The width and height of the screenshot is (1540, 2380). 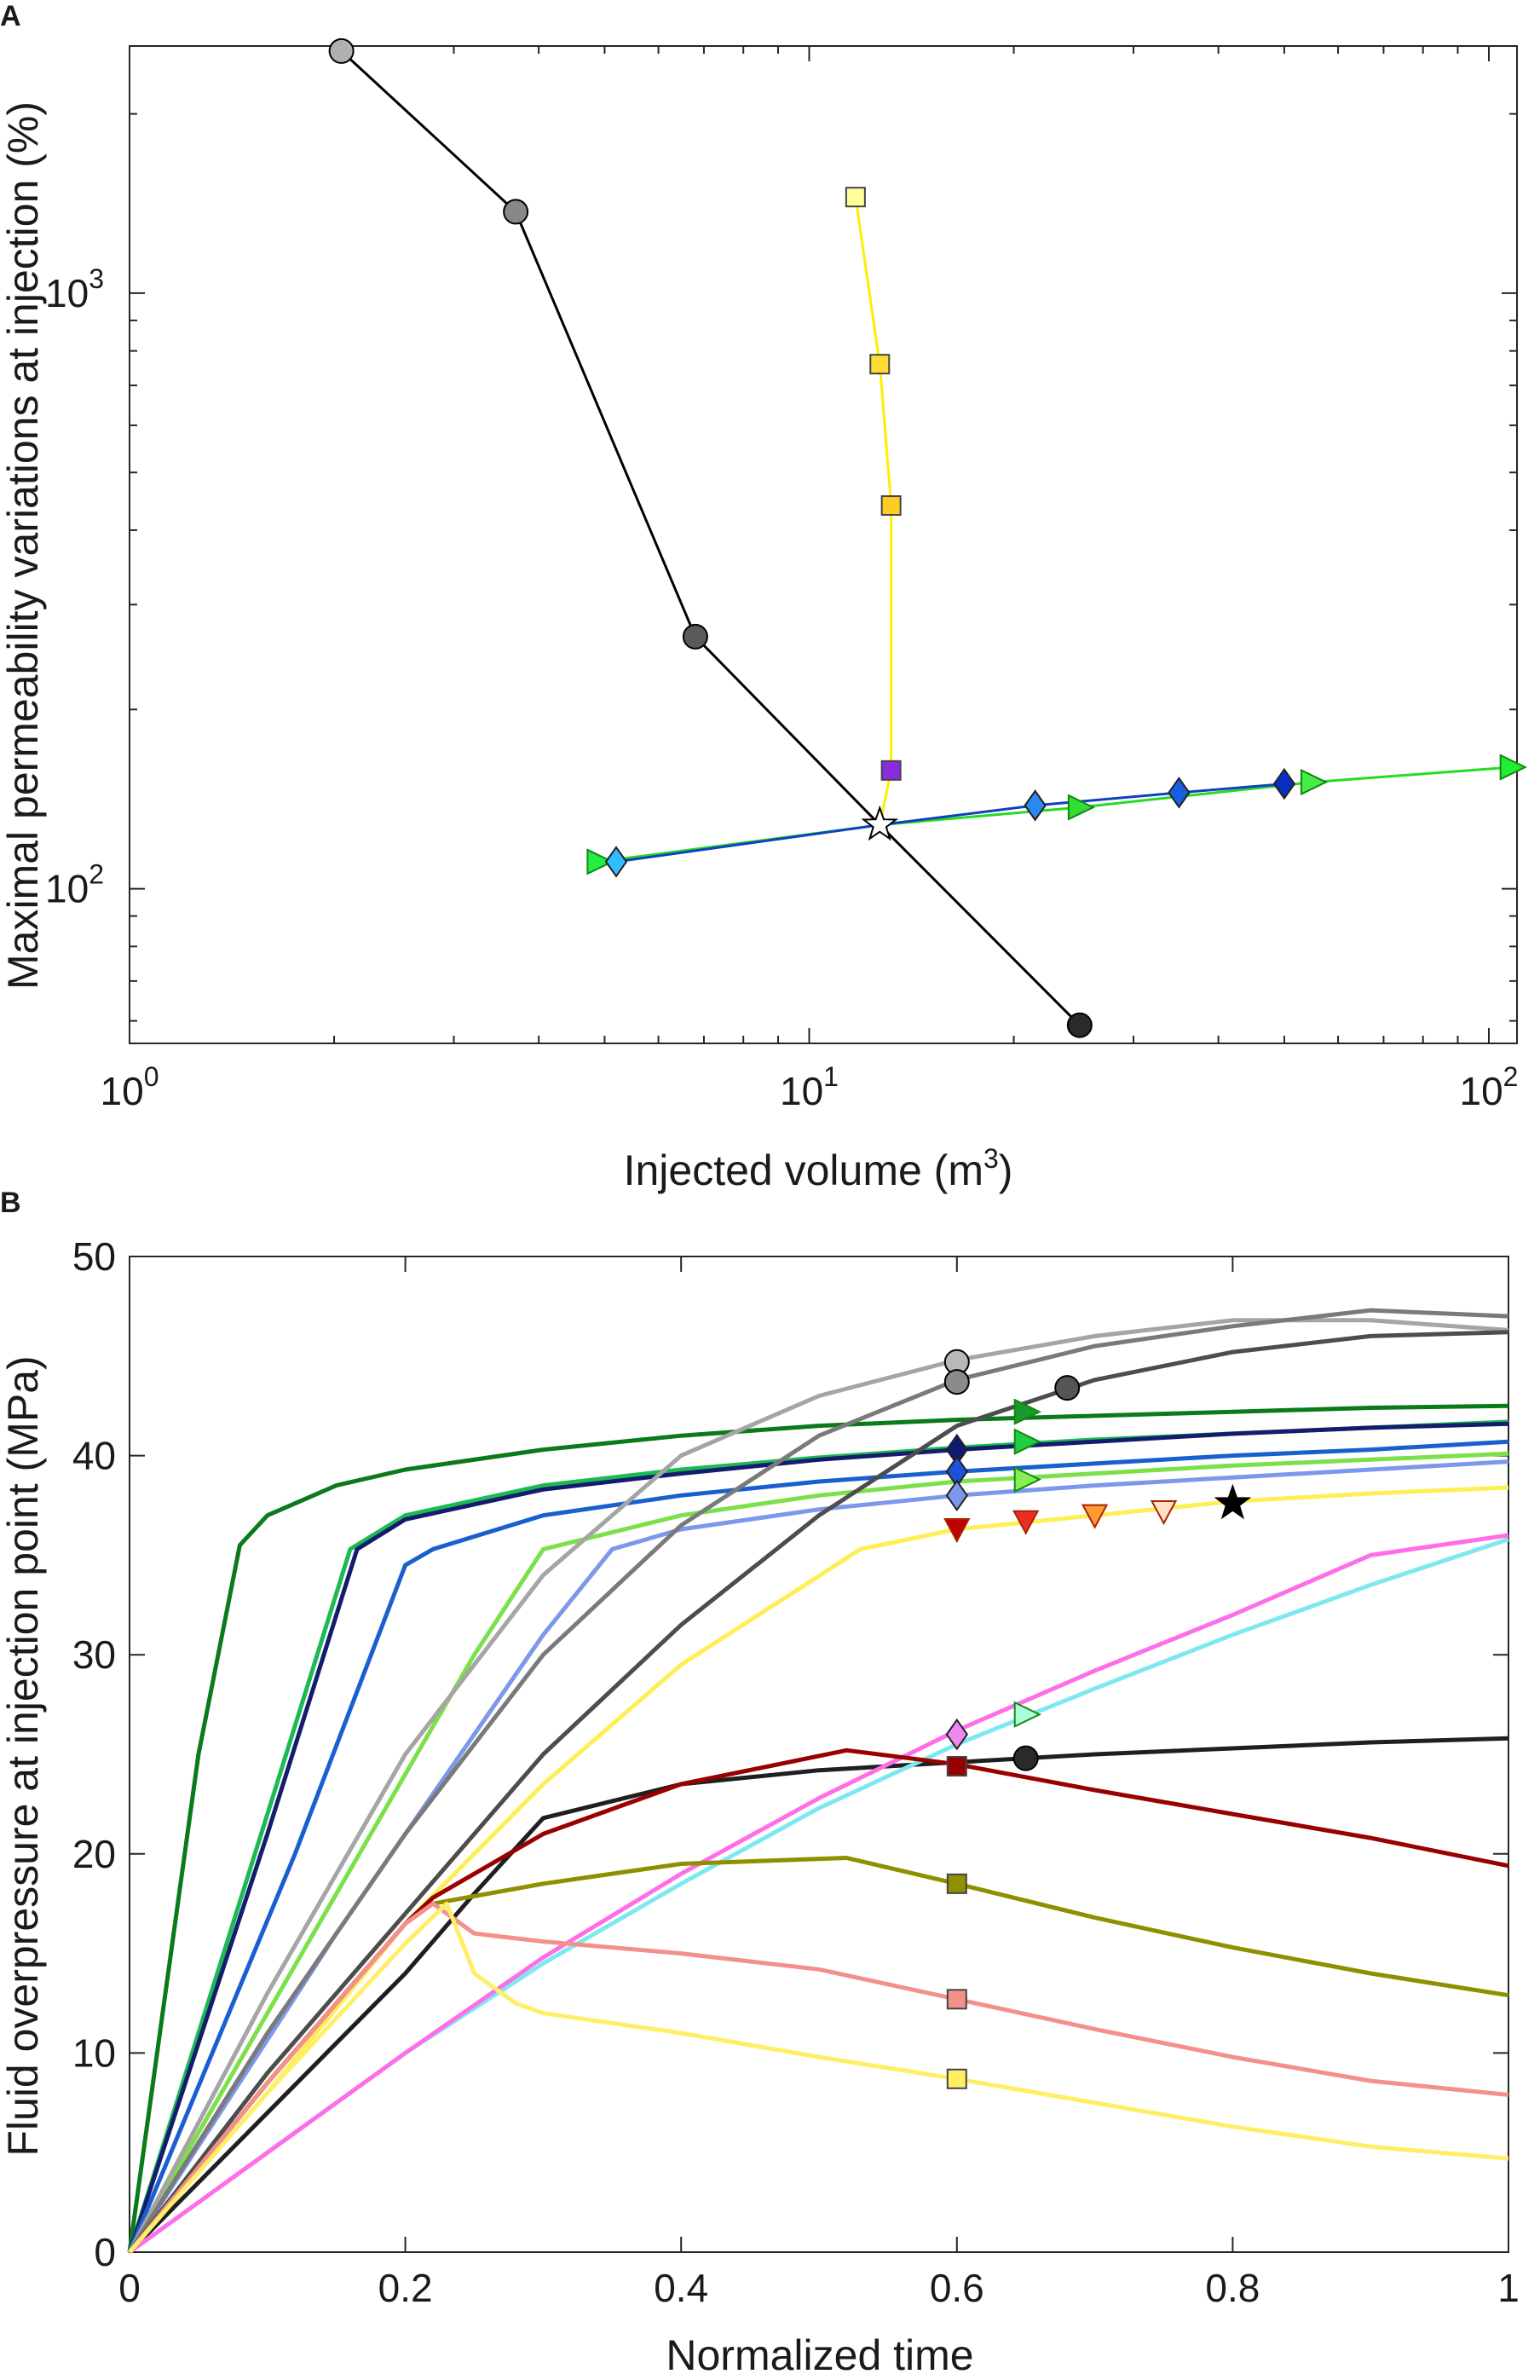 What do you see at coordinates (957, 1734) in the screenshot?
I see `panel-b-marker-magenta` at bounding box center [957, 1734].